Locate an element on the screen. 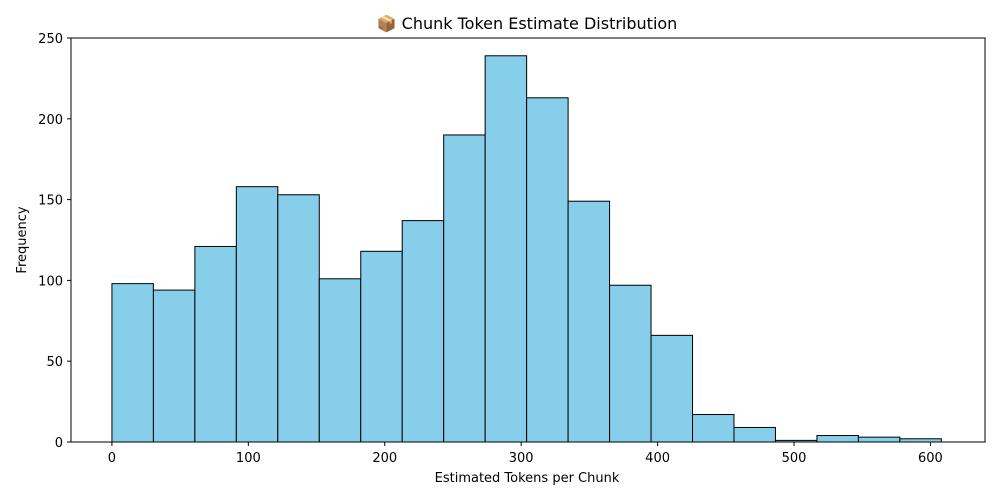 The height and width of the screenshot is (500, 1000). y-axis: 0 50 100 150 200 250 is located at coordinates (54, 241).